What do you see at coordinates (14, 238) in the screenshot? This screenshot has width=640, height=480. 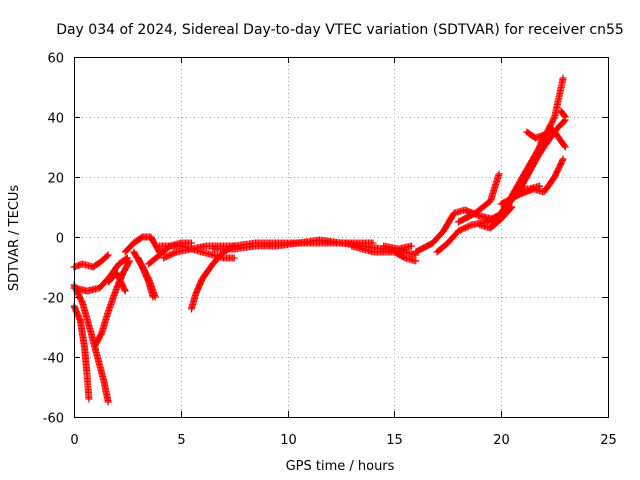 I see `y-axis-label: SDTVAR / TECUs` at bounding box center [14, 238].